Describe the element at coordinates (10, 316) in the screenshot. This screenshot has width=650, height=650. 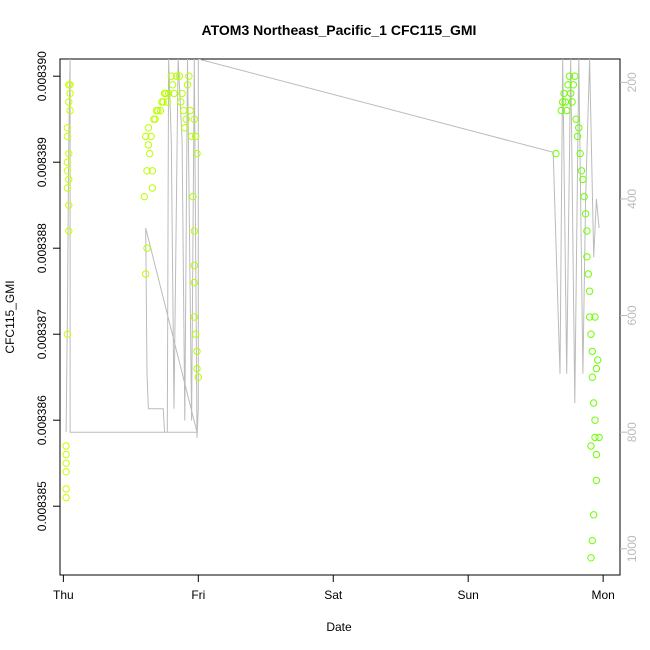
I see `y-axis-title: CFC115_GMI` at that location.